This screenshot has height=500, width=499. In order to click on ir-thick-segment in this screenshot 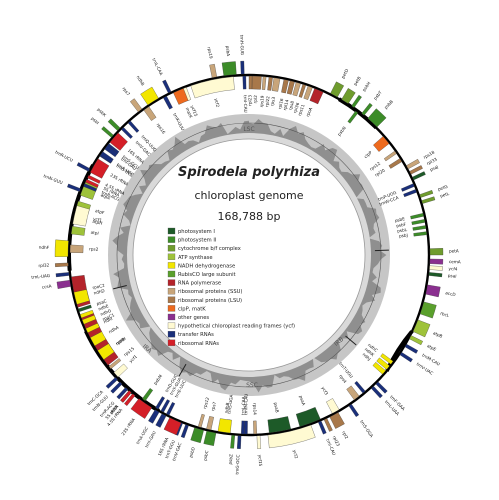, I will do `click(81, 217)`.